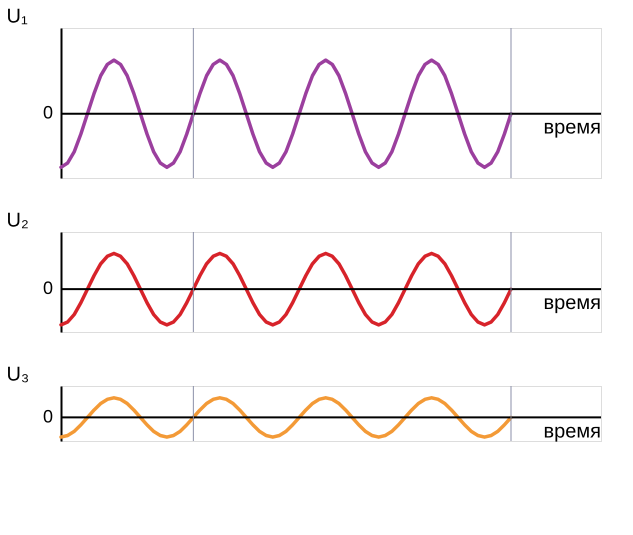 Image resolution: width=633 pixels, height=535 pixels. I want to click on y-axis-title: U₂, so click(17, 221).